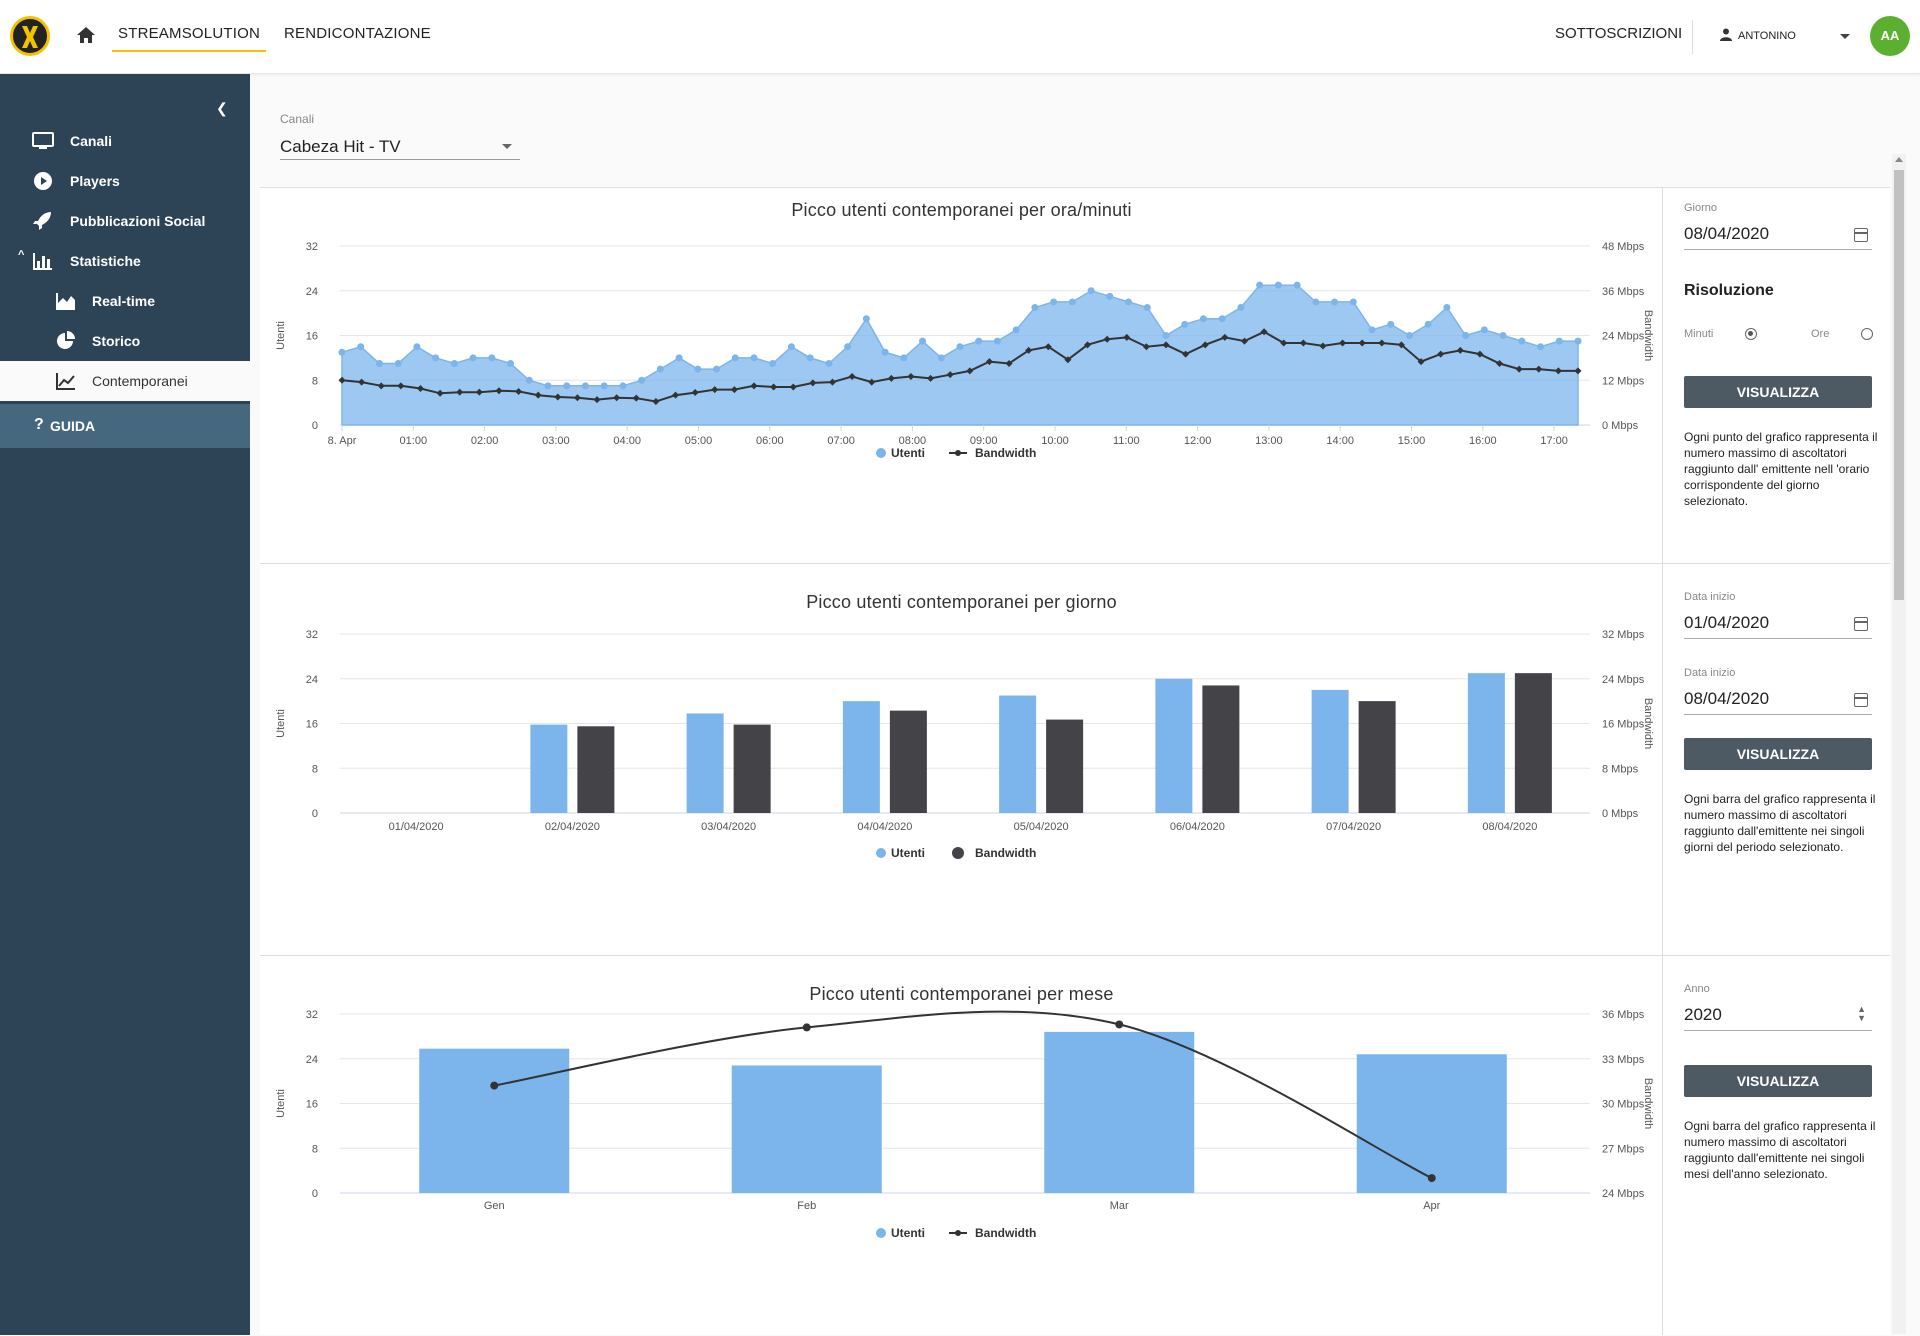 The width and height of the screenshot is (1920, 1336). I want to click on legend-label-bandwidth: Bandwidth, so click(1005, 1233).